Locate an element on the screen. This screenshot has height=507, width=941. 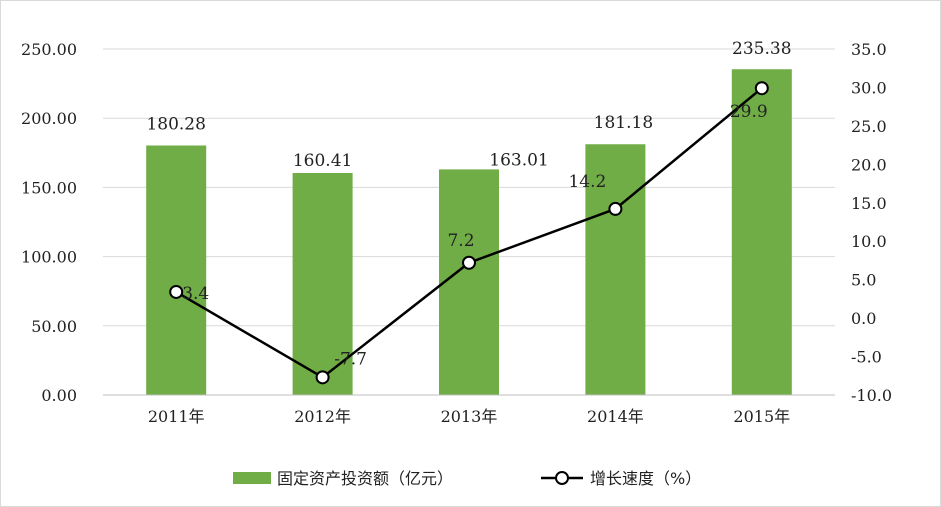
y-left-tick-label: 150.00 is located at coordinates (49, 187).